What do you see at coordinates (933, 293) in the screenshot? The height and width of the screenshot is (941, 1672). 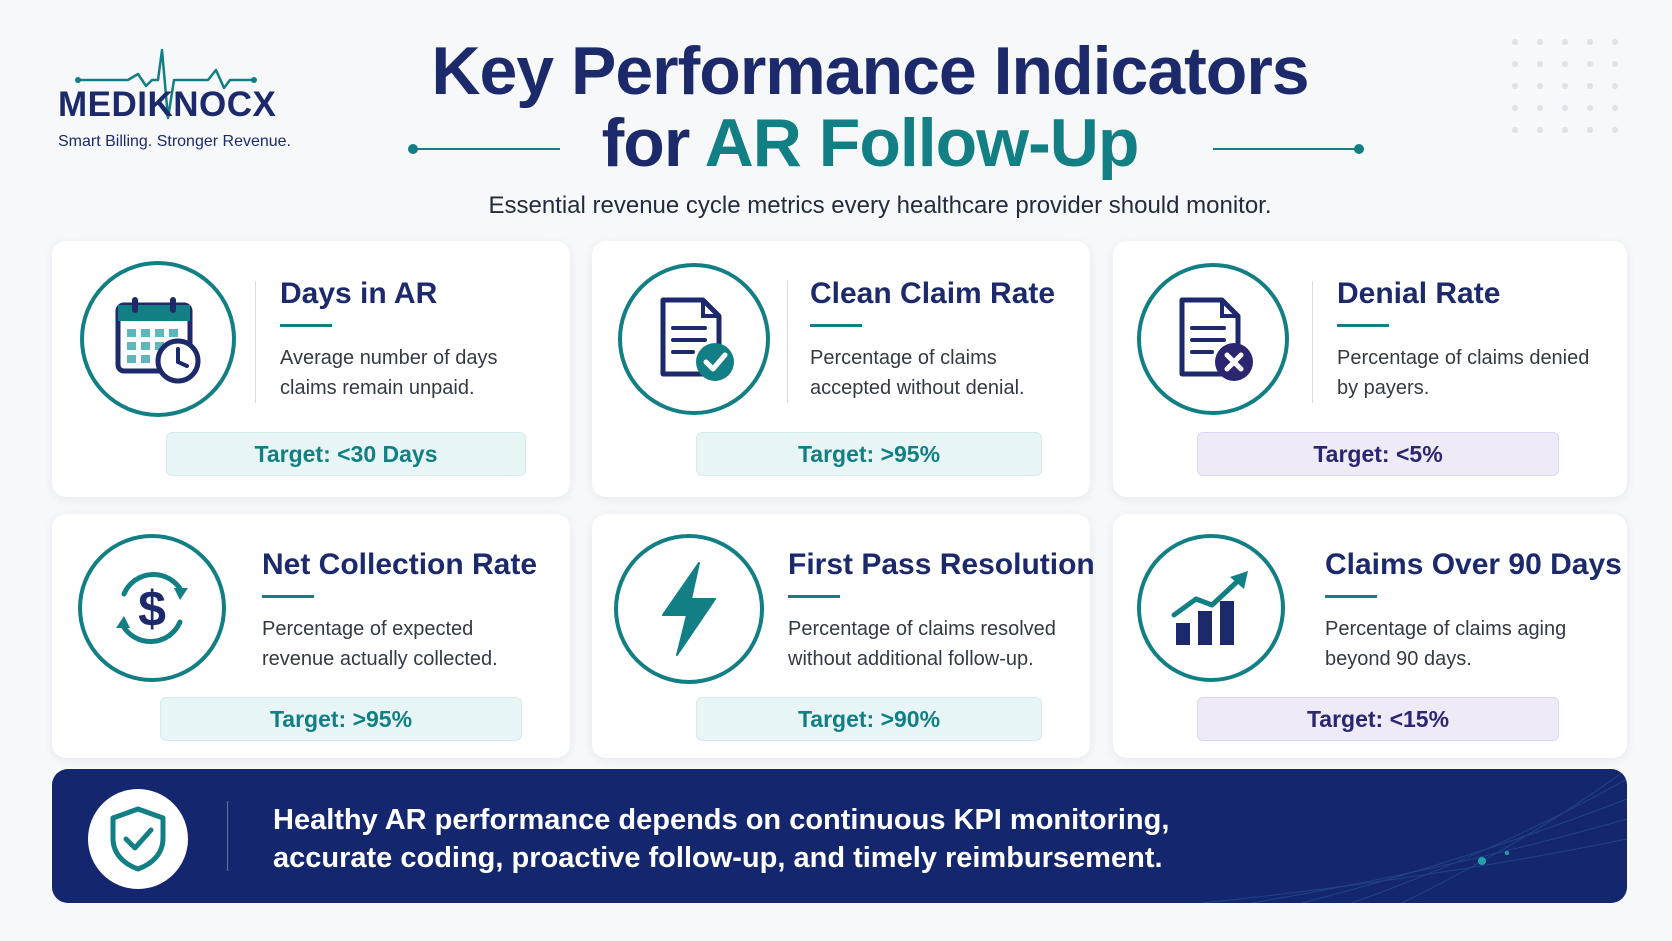 I see `kpi-title: Clean Claim Rate` at bounding box center [933, 293].